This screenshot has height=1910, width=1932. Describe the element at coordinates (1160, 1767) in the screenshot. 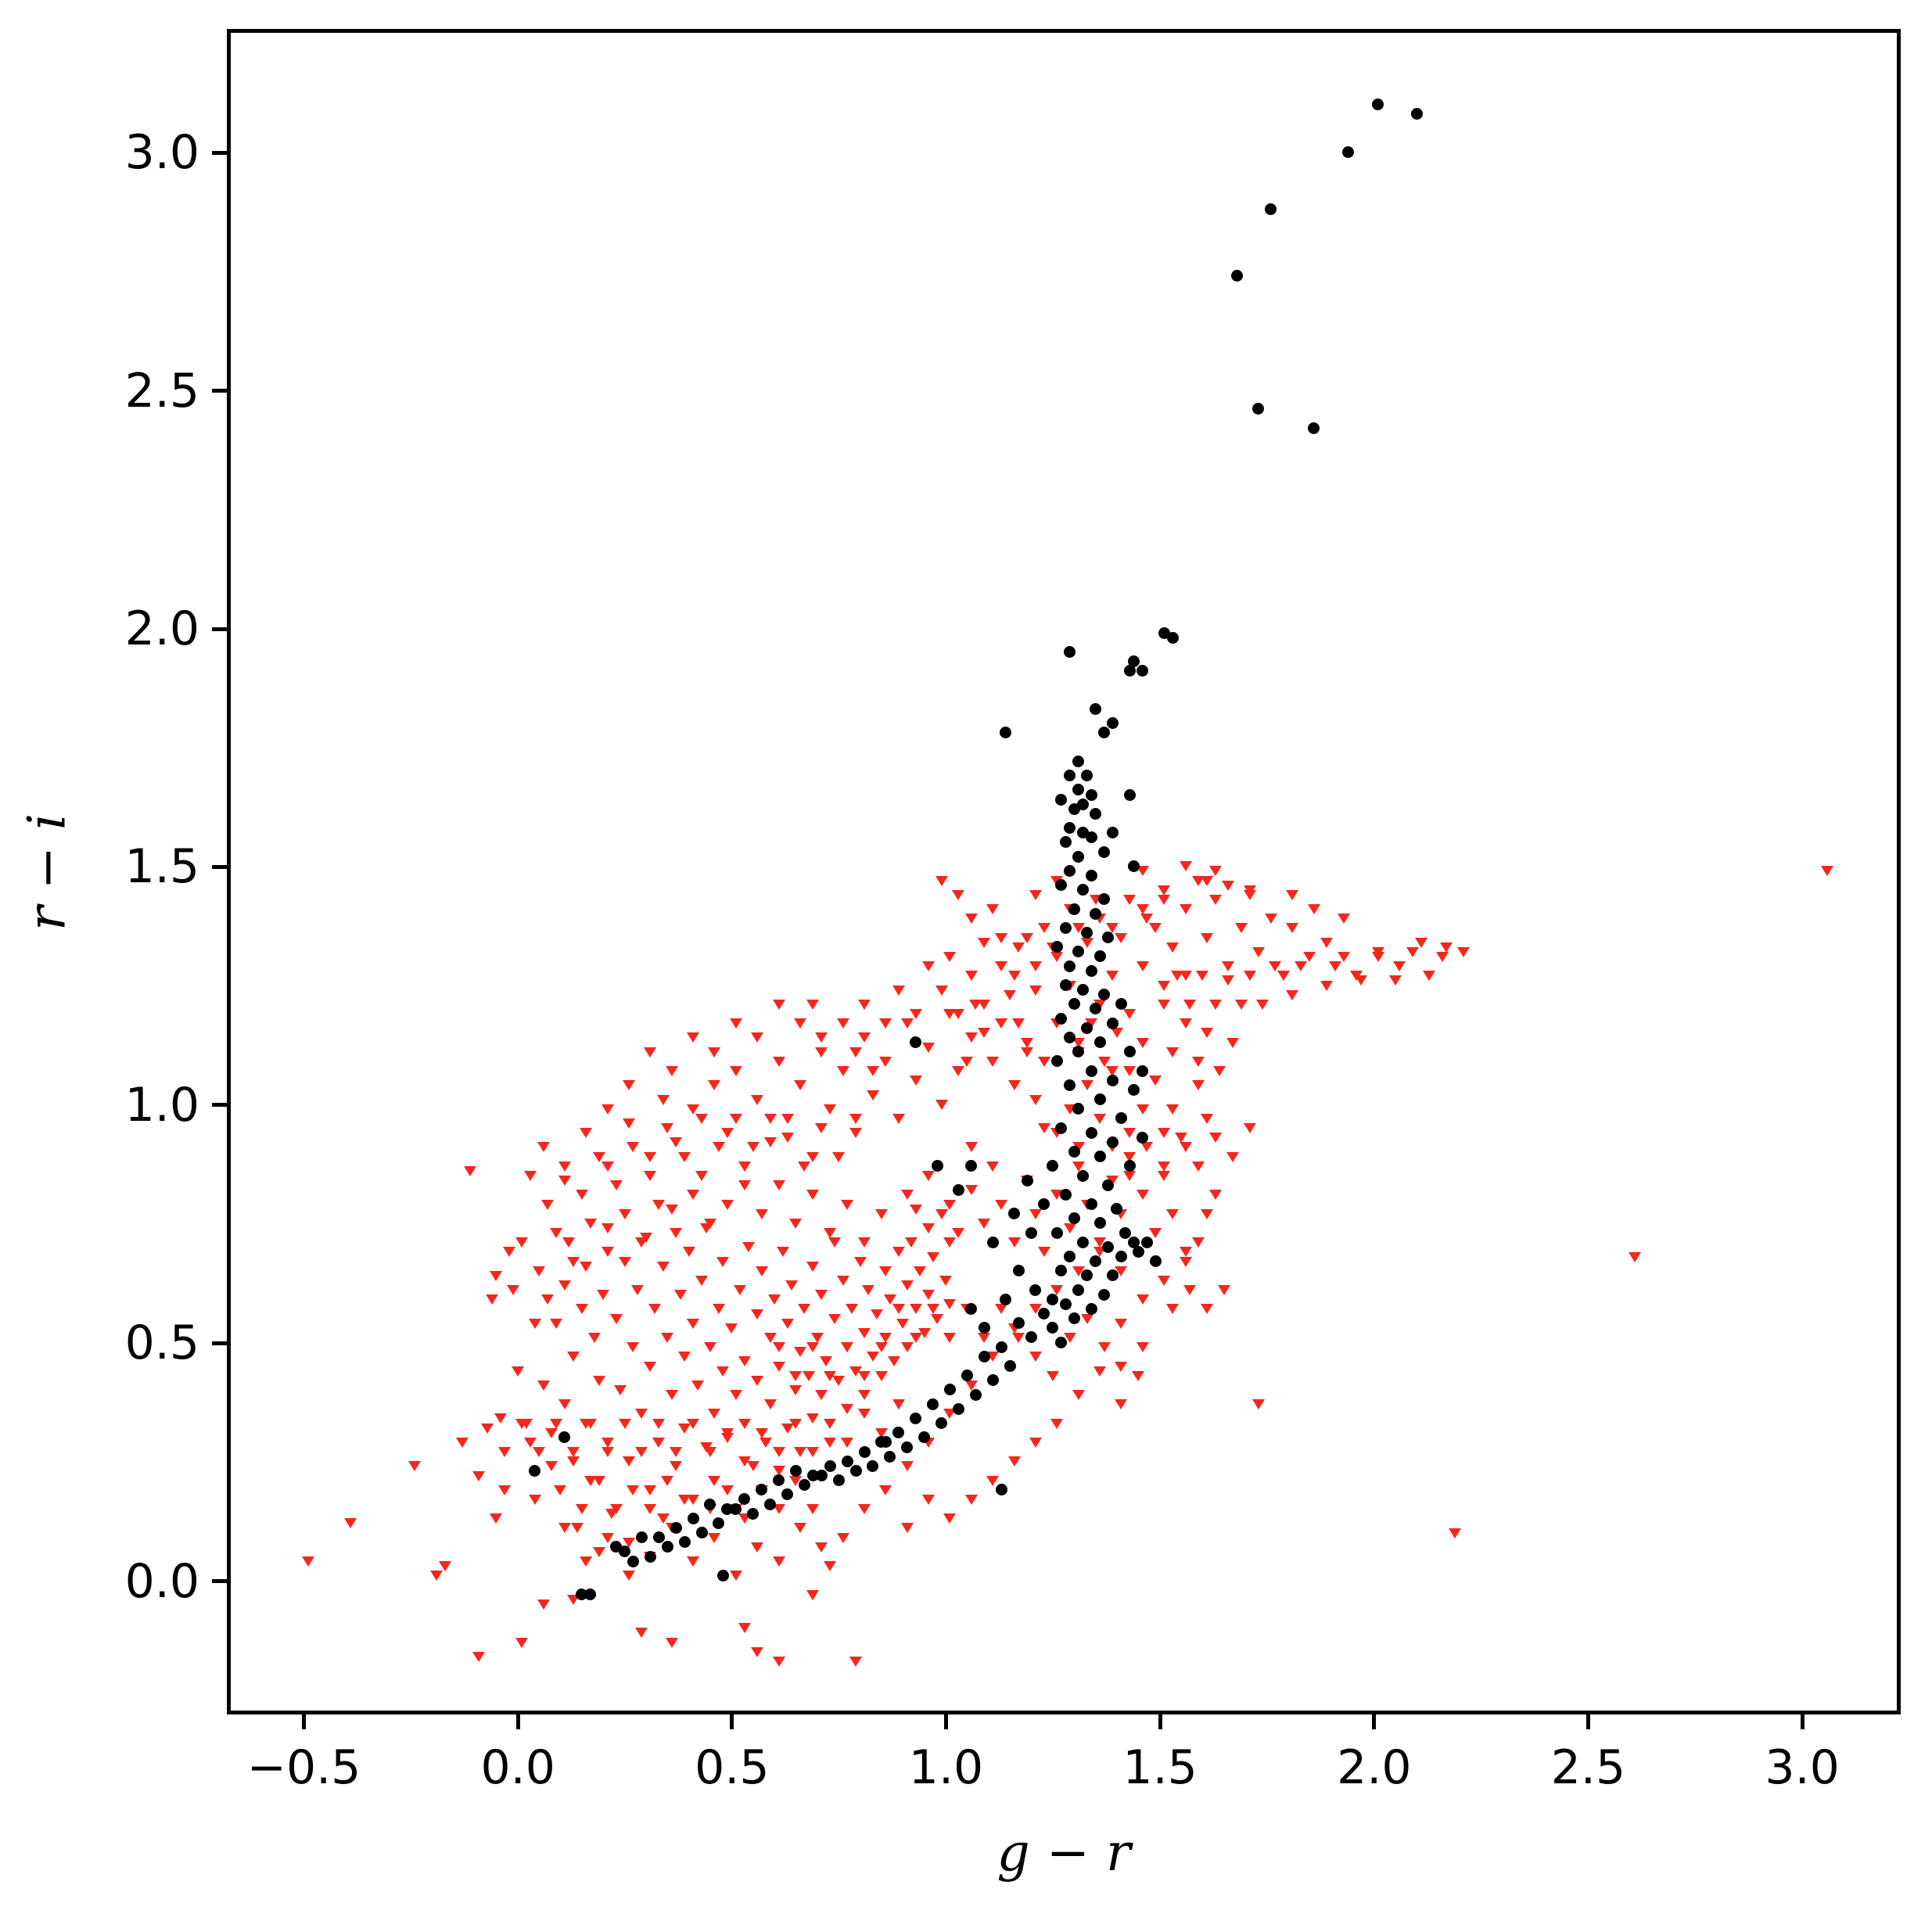

I see `x-tick-label: 1.5` at that location.